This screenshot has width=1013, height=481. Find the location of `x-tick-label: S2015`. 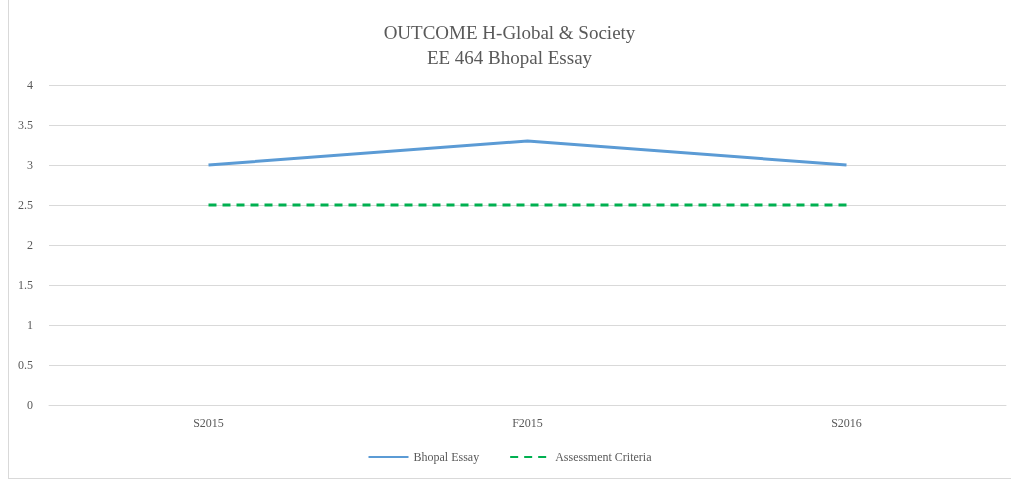

x-tick-label: S2015 is located at coordinates (208, 423).